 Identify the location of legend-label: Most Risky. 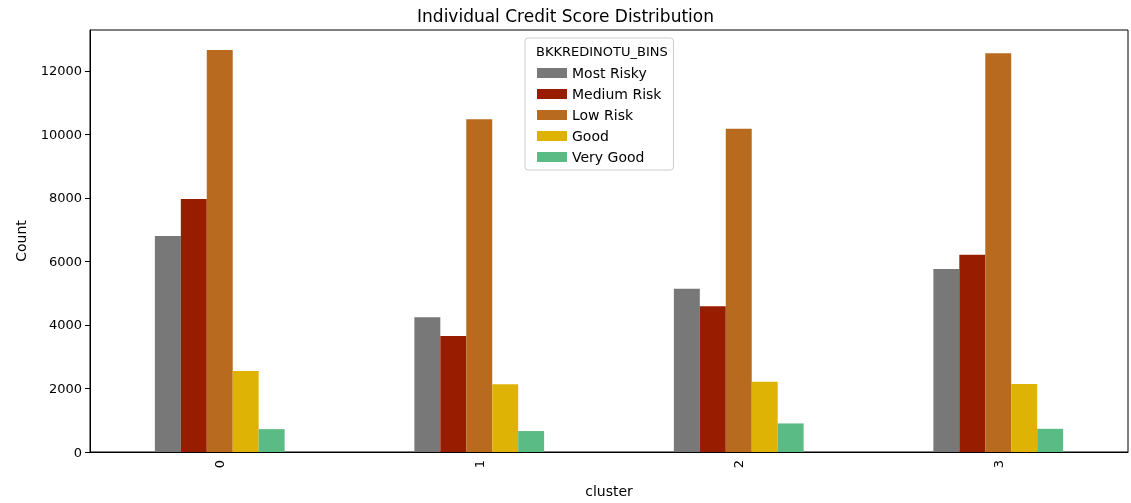
(609, 73).